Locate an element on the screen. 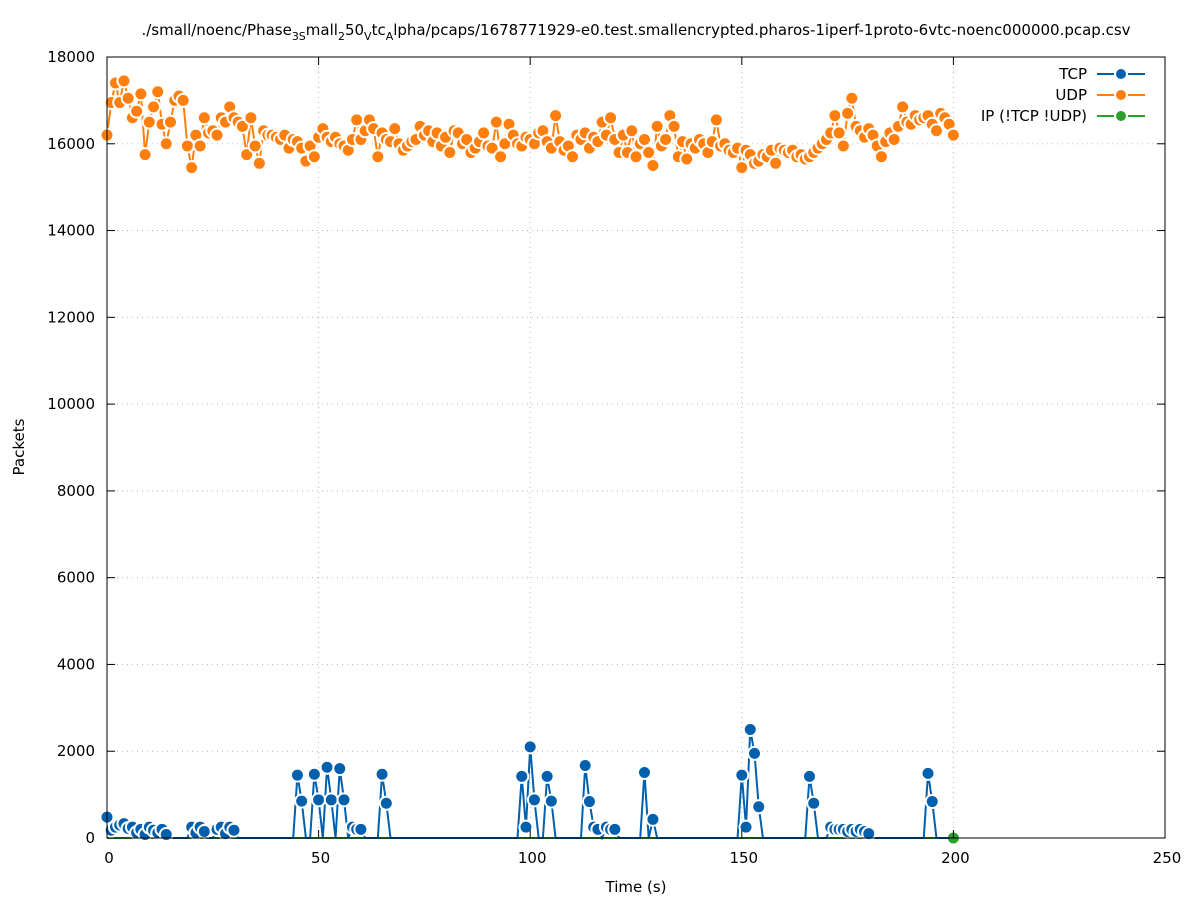 The width and height of the screenshot is (1197, 904). x-tick-label: 250 is located at coordinates (1167, 858).